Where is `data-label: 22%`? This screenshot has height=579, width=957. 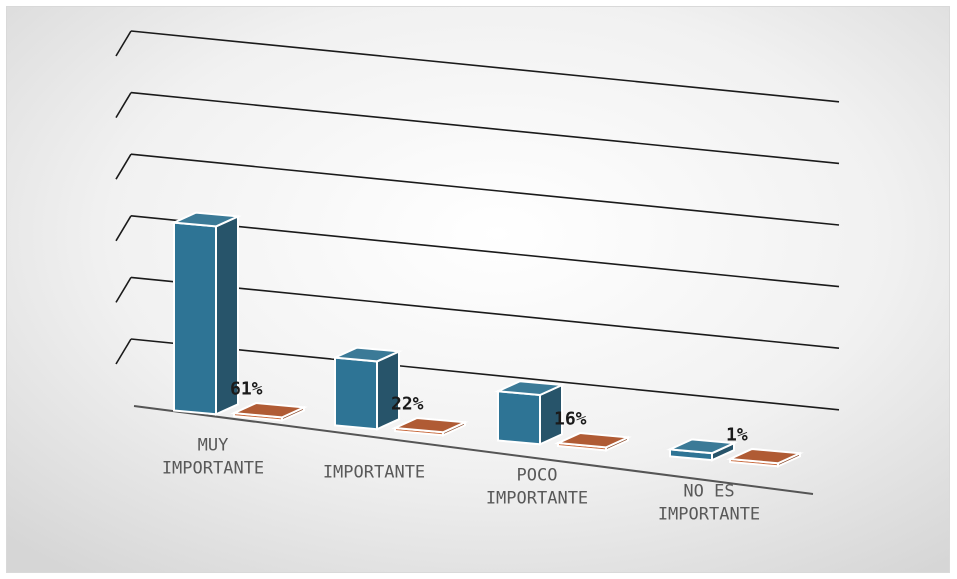
data-label: 22% is located at coordinates (407, 404).